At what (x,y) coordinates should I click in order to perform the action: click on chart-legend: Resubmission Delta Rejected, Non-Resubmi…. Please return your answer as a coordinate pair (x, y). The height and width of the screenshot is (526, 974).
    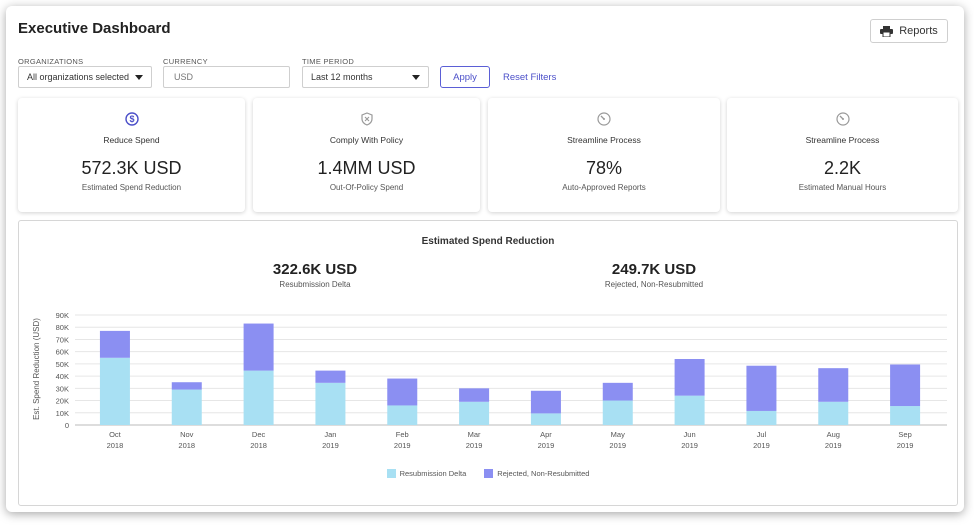
    Looking at the image, I should click on (488, 473).